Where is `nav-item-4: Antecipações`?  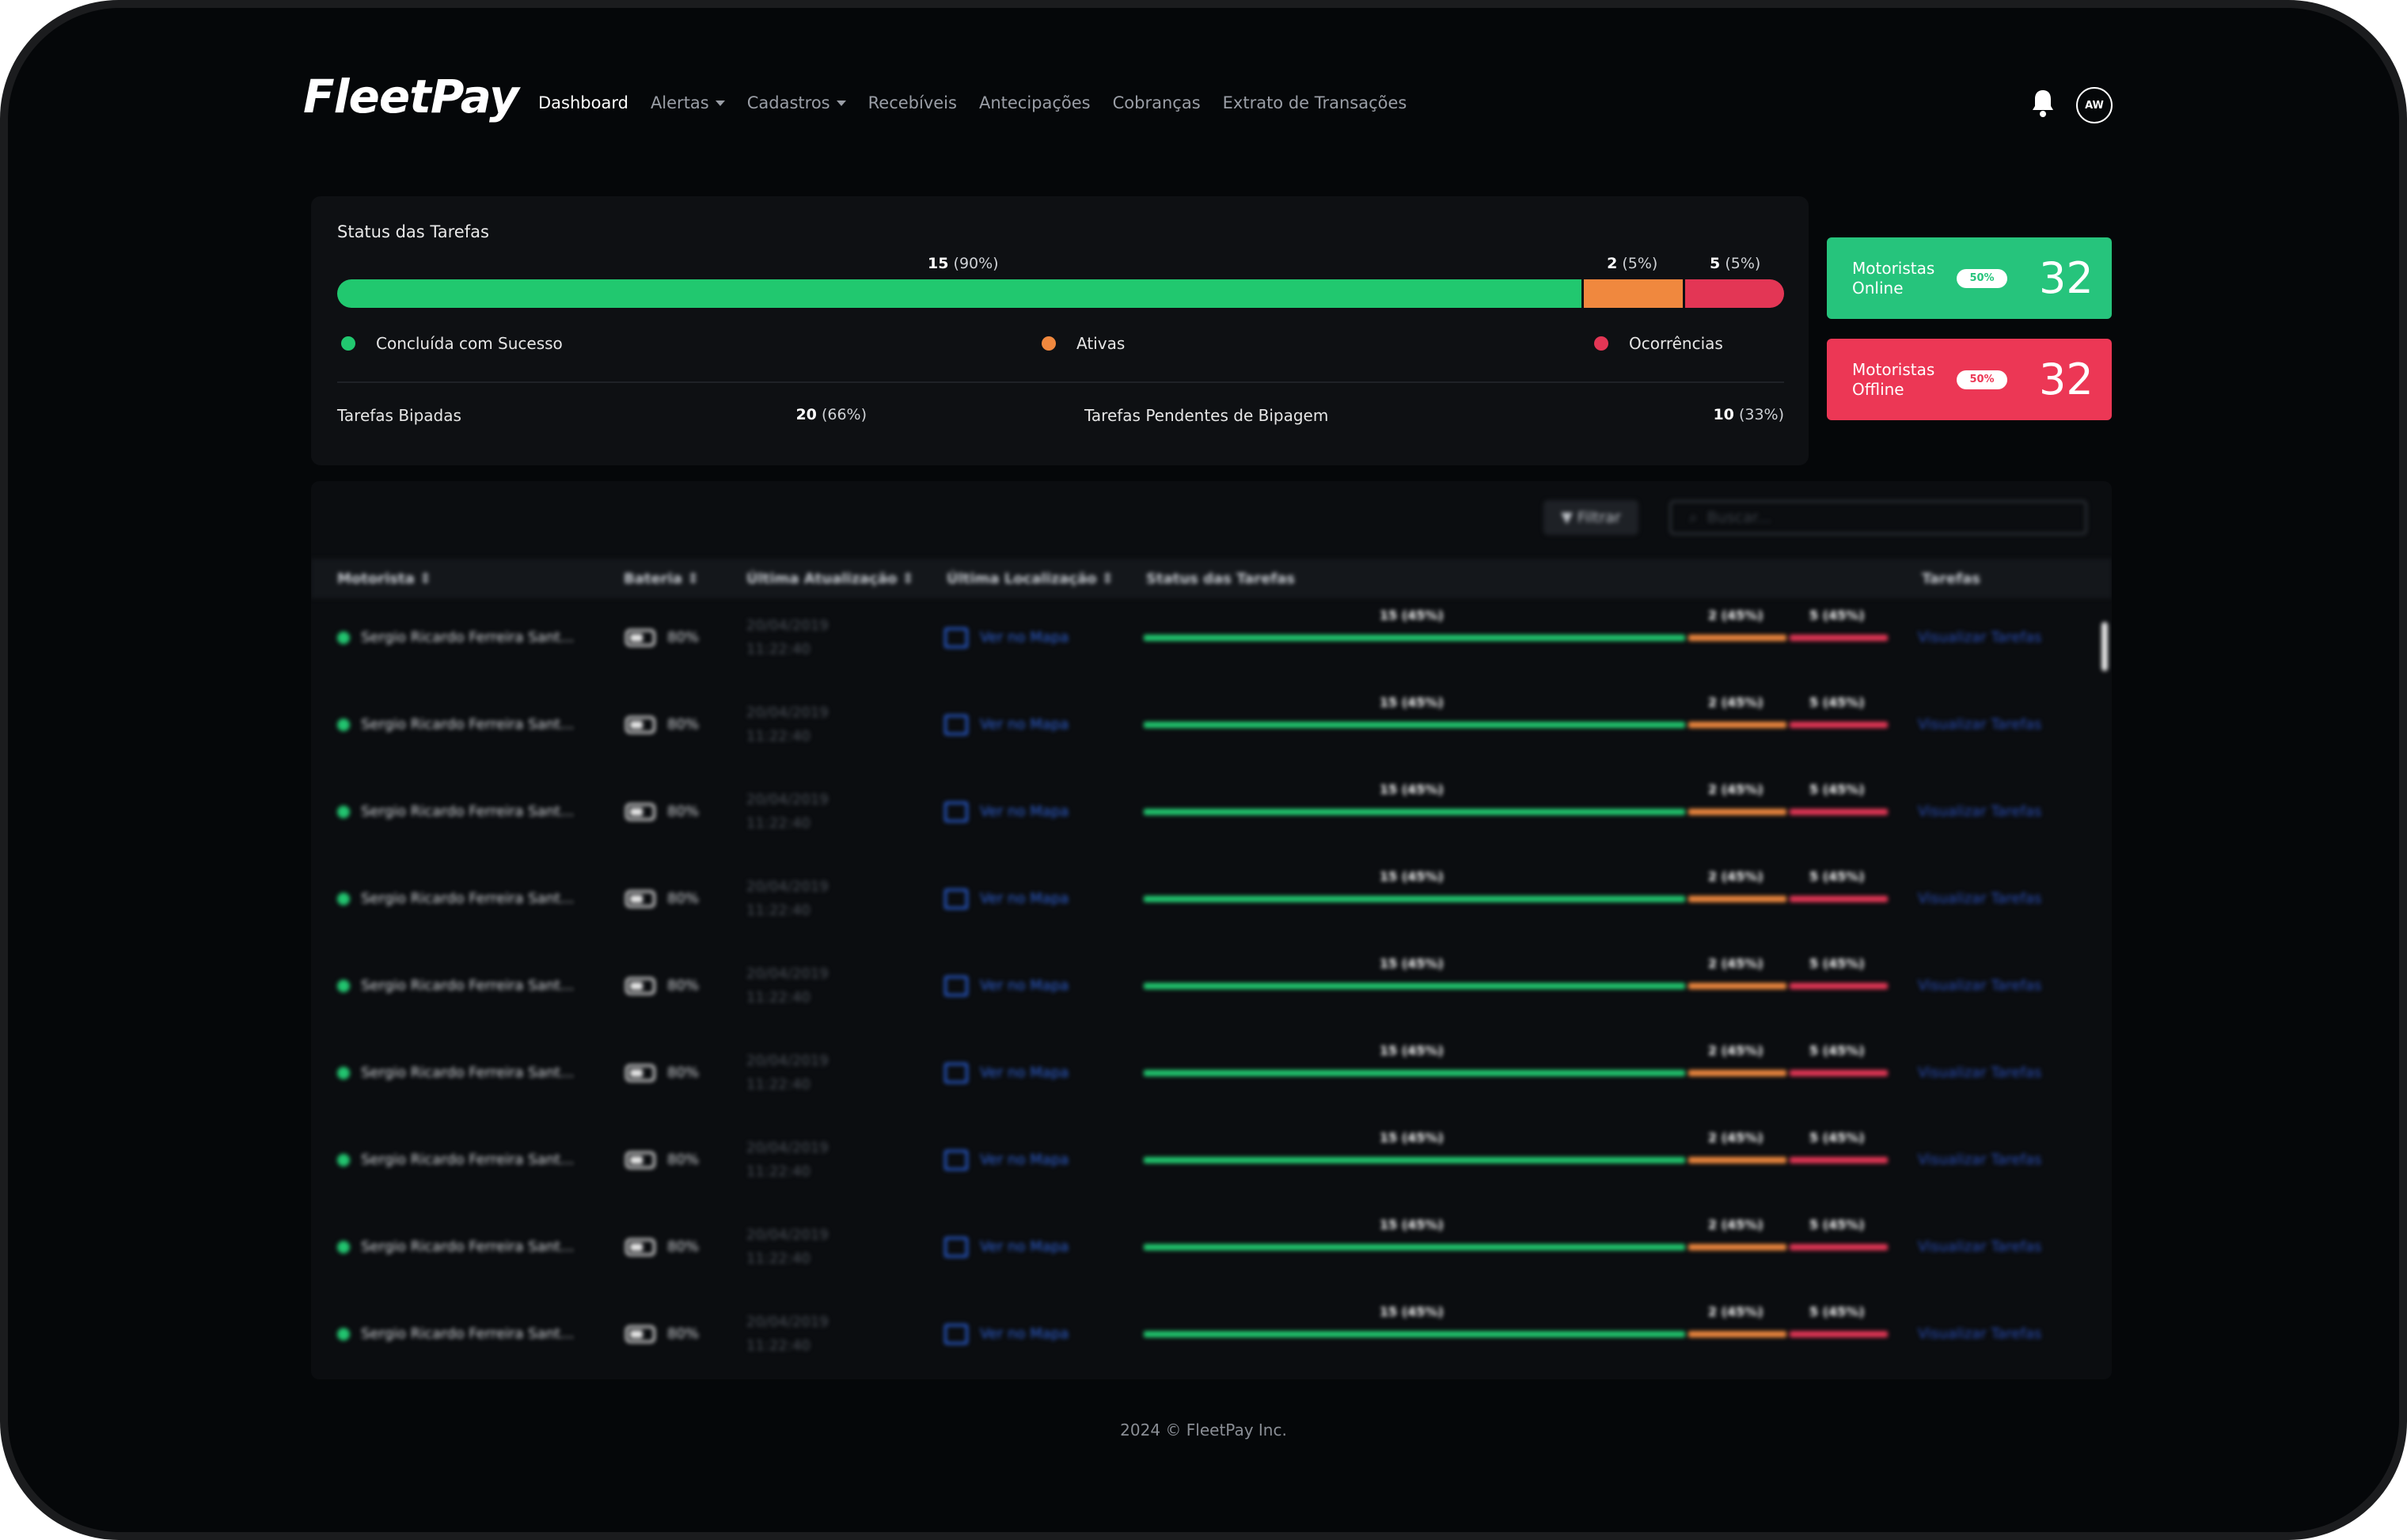 nav-item-4: Antecipações is located at coordinates (1035, 102).